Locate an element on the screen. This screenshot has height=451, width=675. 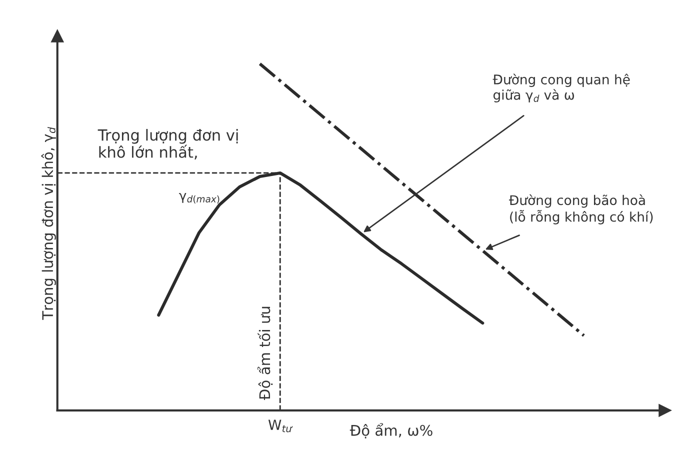
ref-line-label: Trọng lượng đơn vị khô lớn nhất, is located at coordinates (168, 144).